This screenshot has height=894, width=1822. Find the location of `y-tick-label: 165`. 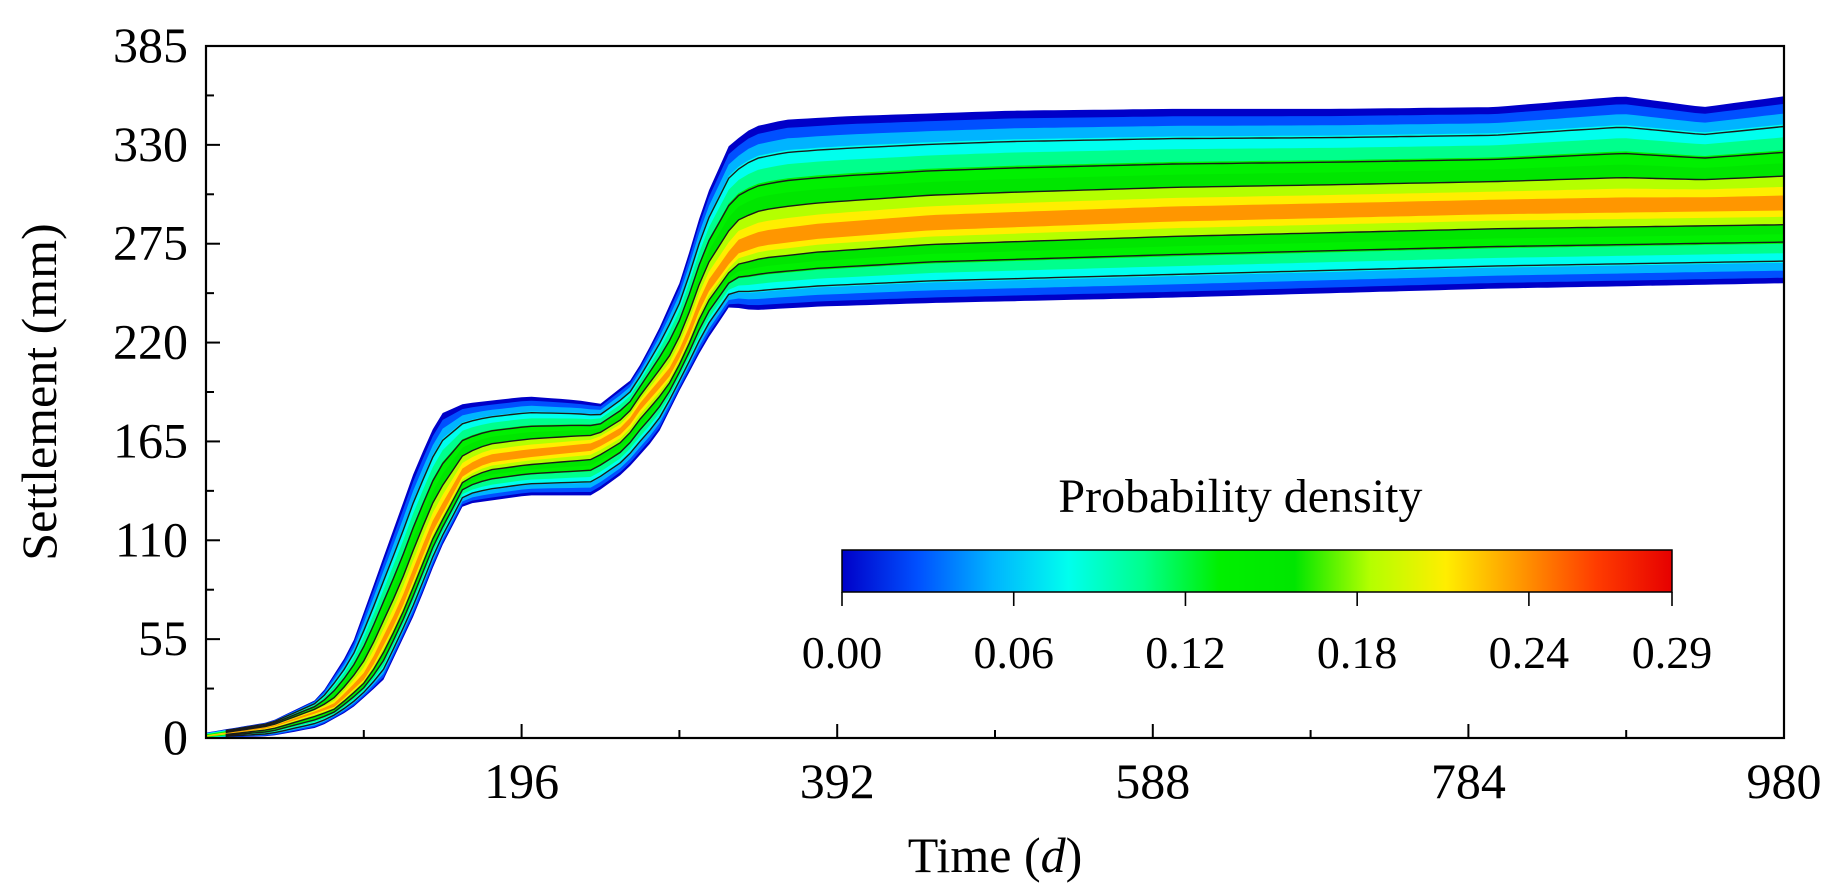

y-tick-label: 165 is located at coordinates (150, 440).